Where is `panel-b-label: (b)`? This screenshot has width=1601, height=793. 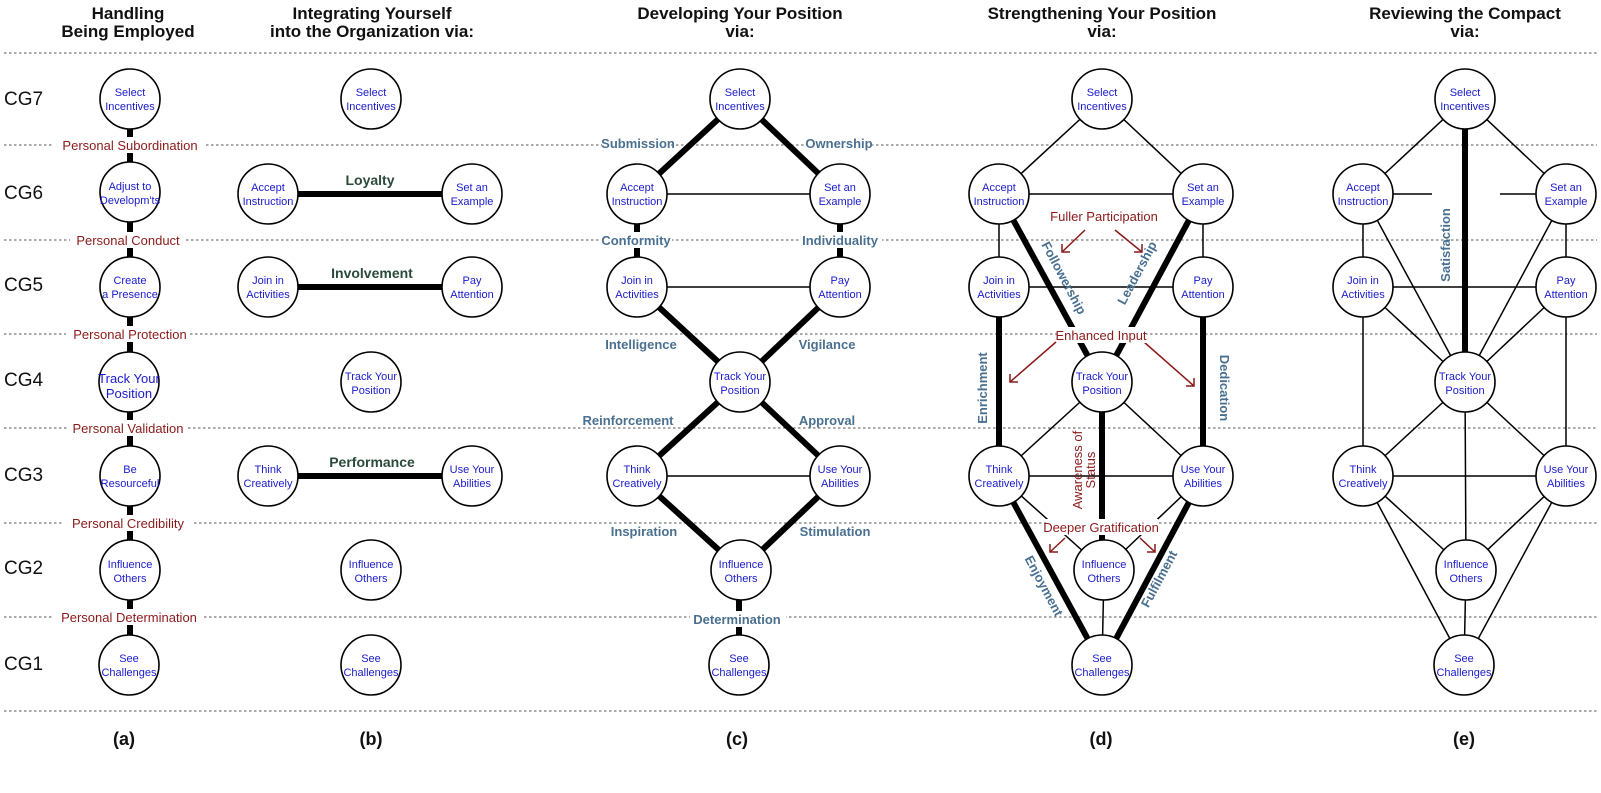
panel-b-label: (b) is located at coordinates (371, 739).